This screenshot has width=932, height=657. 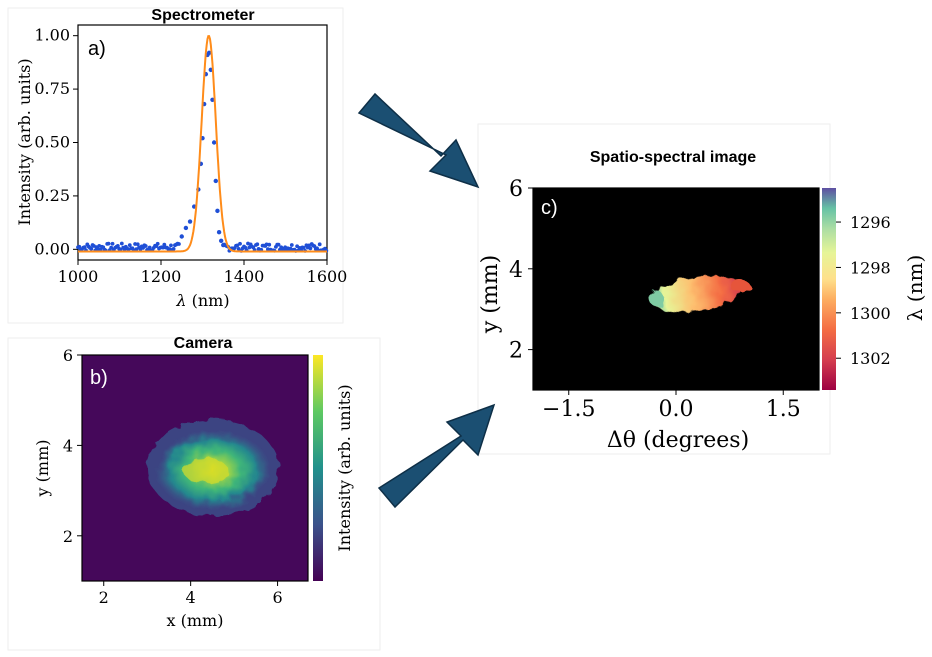 What do you see at coordinates (52, 248) in the screenshot?
I see `y-tick-label: 0.00` at bounding box center [52, 248].